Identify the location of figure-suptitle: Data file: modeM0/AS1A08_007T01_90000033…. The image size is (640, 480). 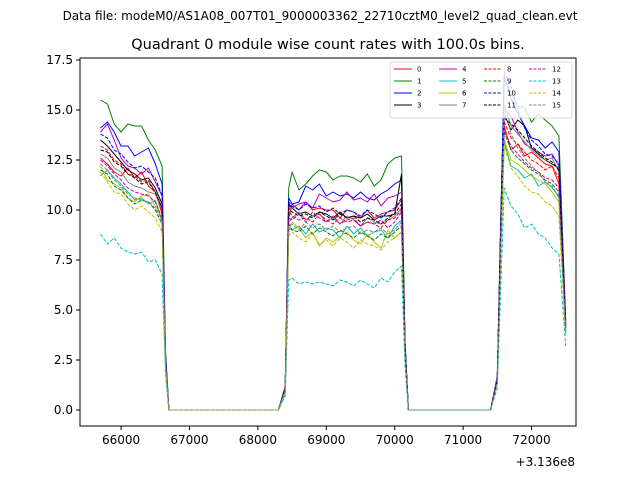
(320, 16).